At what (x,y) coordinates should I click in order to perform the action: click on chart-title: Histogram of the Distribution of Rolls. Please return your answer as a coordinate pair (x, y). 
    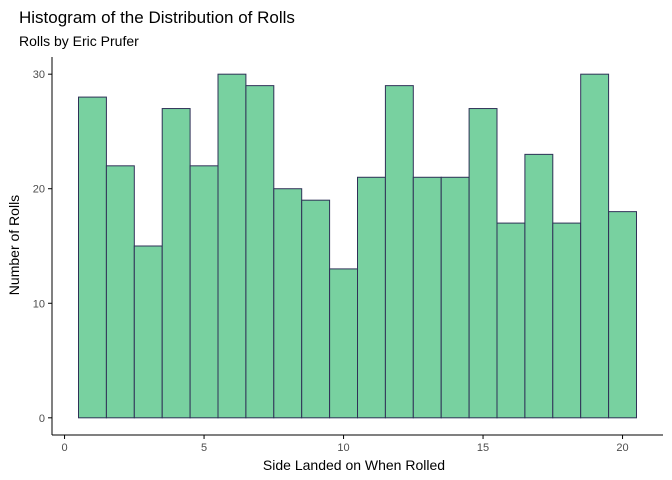
    Looking at the image, I should click on (157, 17).